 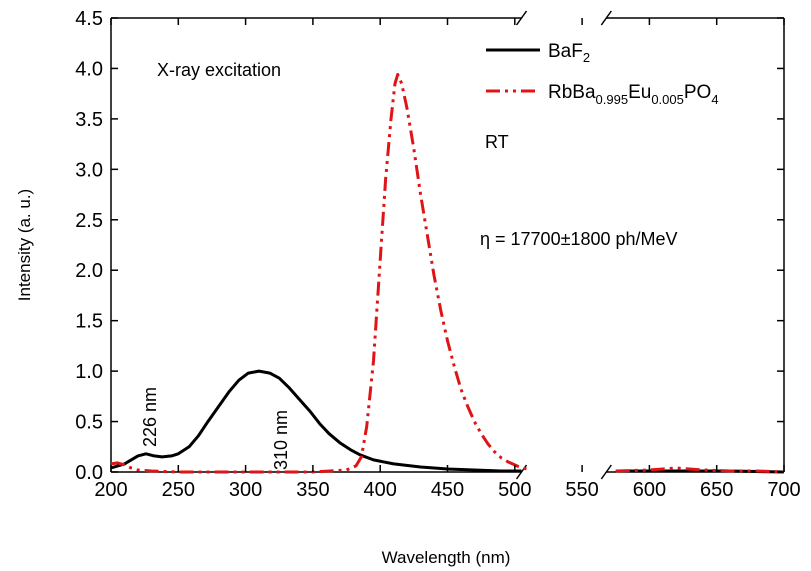 I want to click on legend-label-baf2: BaF2, so click(x=569, y=53).